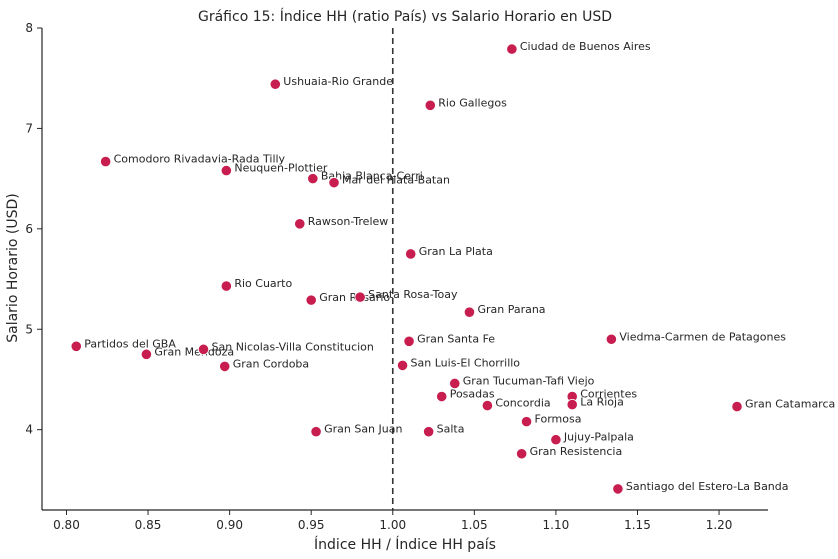 Image resolution: width=838 pixels, height=559 pixels. Describe the element at coordinates (280, 168) in the screenshot. I see `point-label: Neuquen-Plottier` at that location.